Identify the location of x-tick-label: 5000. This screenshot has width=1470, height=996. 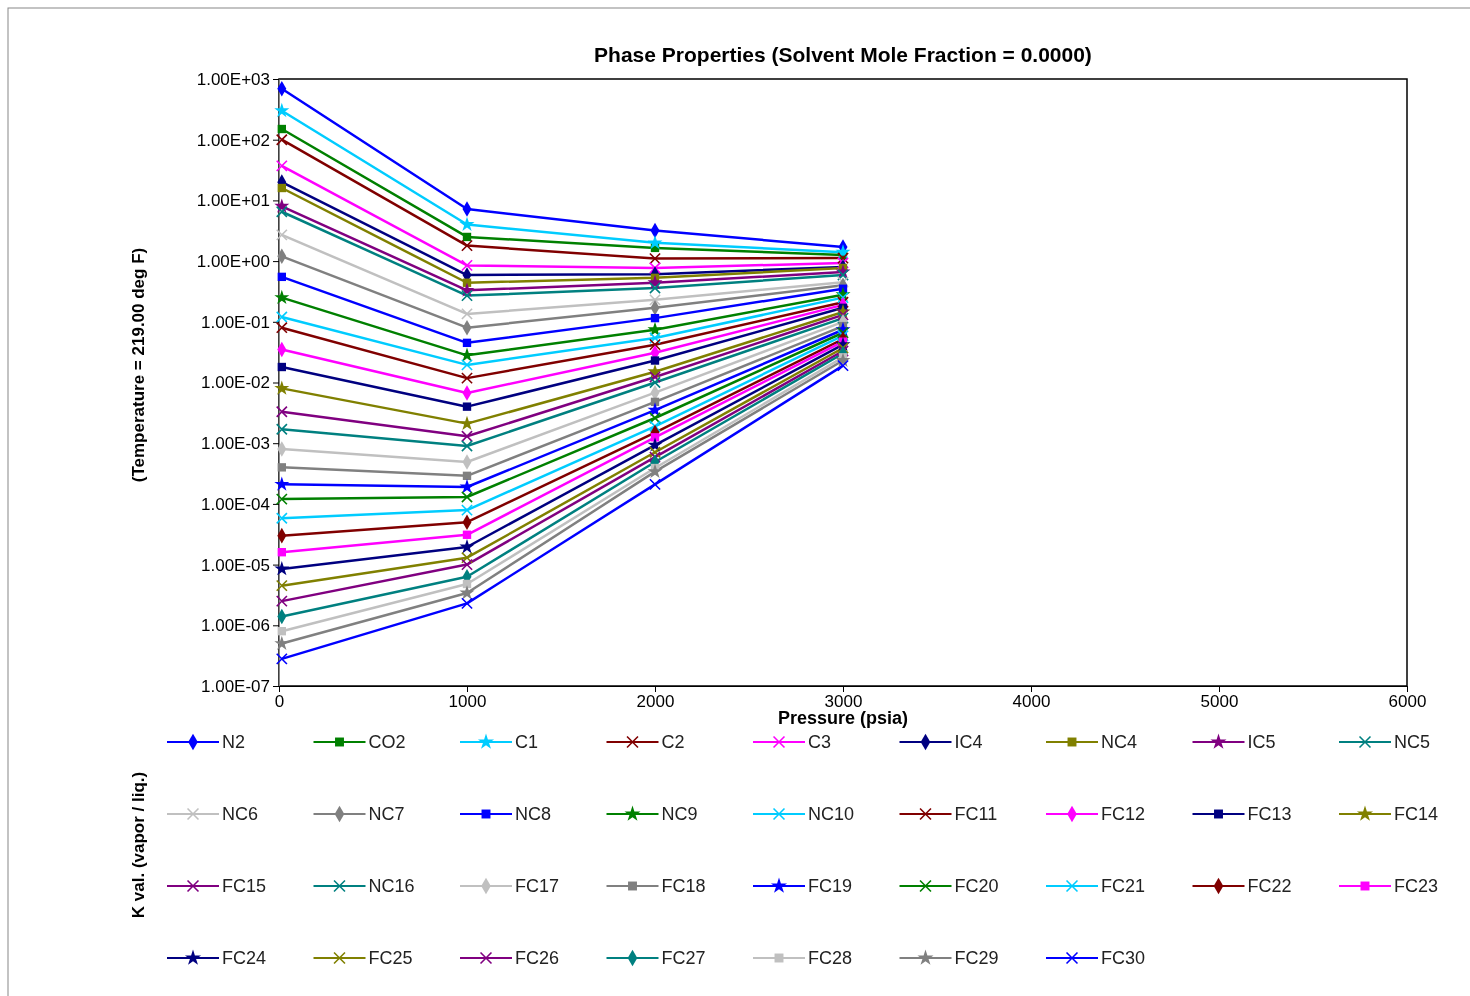
(1219, 702).